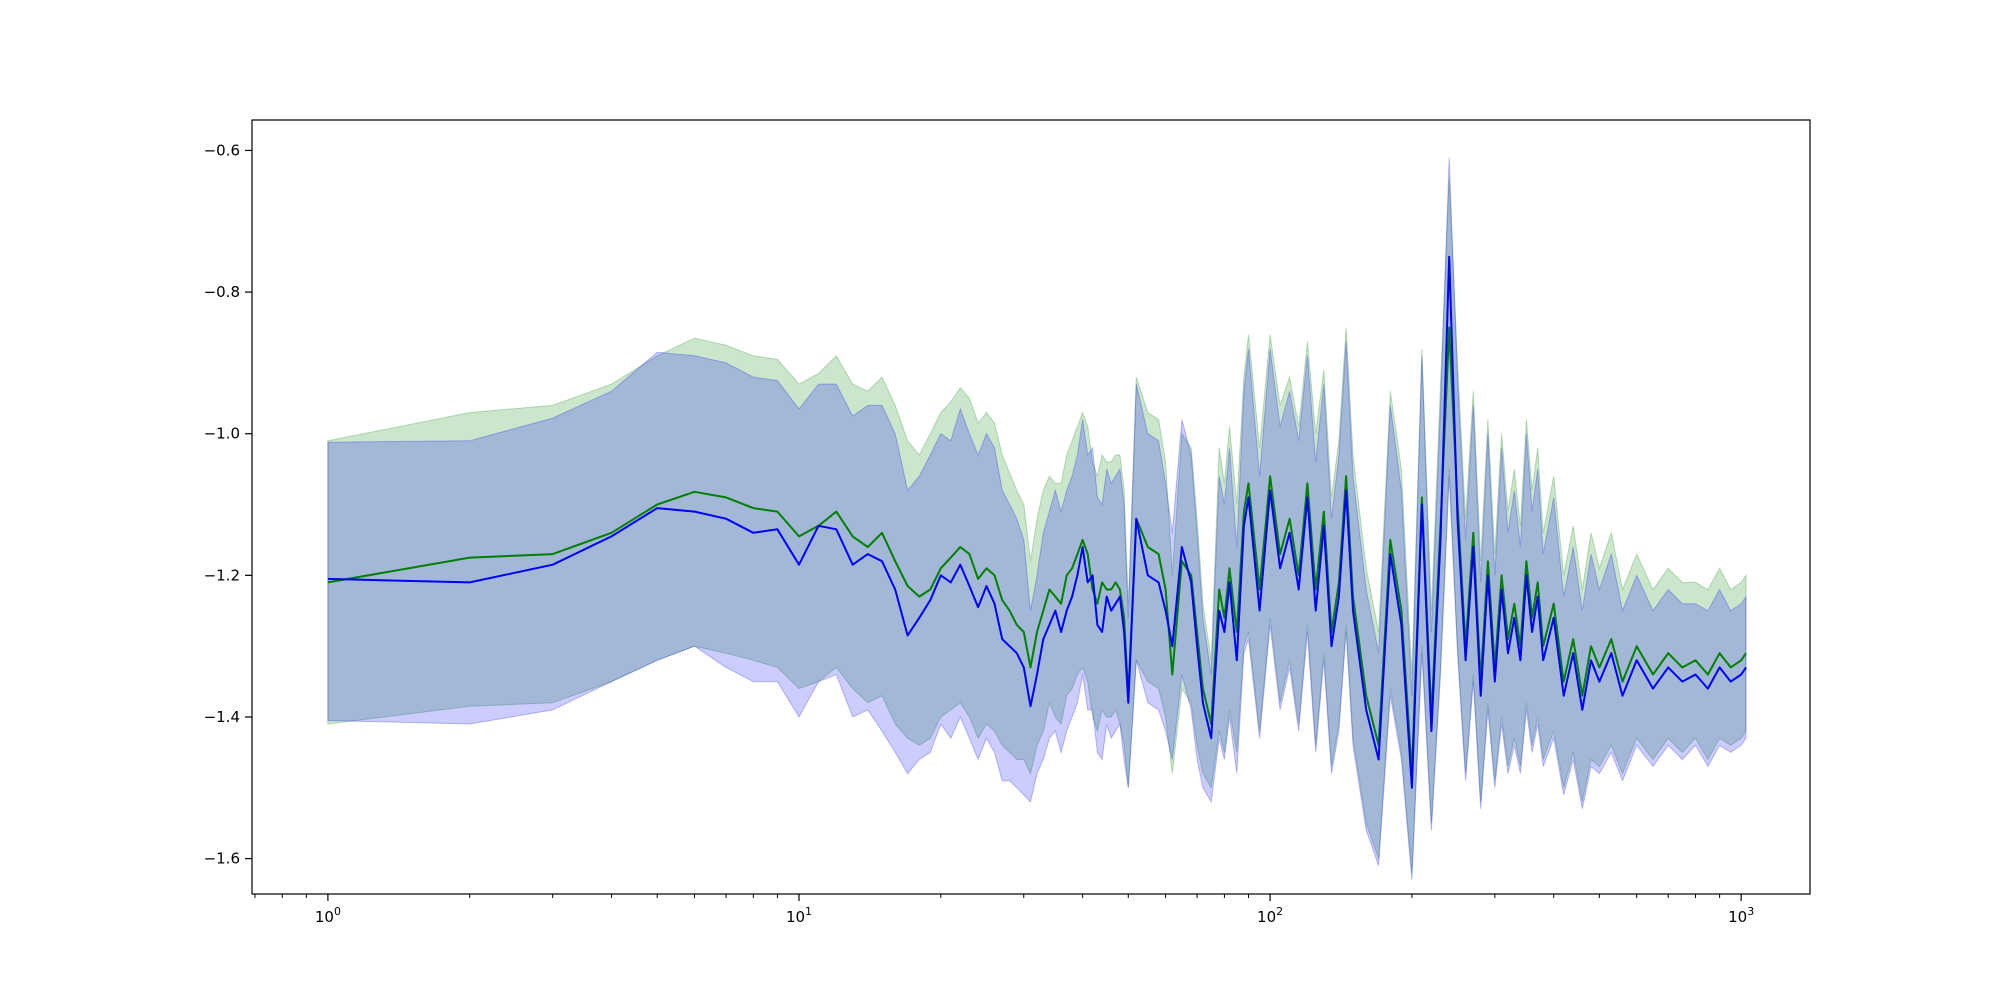 The width and height of the screenshot is (2000, 1000). I want to click on x-tick-label: 10¹, so click(799, 915).